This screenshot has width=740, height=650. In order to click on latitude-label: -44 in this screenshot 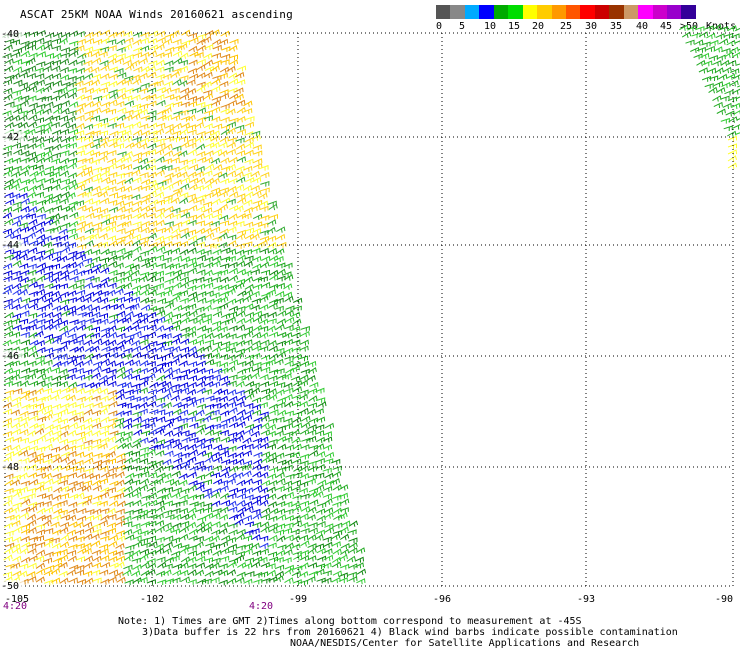, I will do `click(10, 245)`.